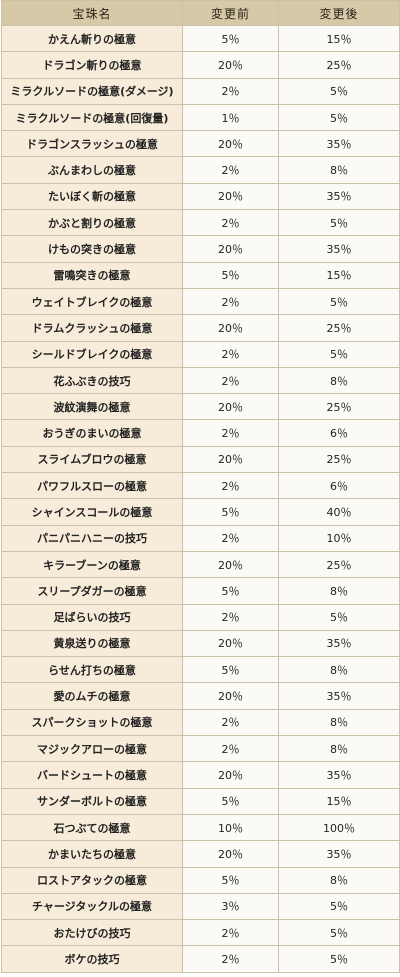  I want to click on table-row: ドラムクラッシュの極意 20％ 25％, so click(200, 328).